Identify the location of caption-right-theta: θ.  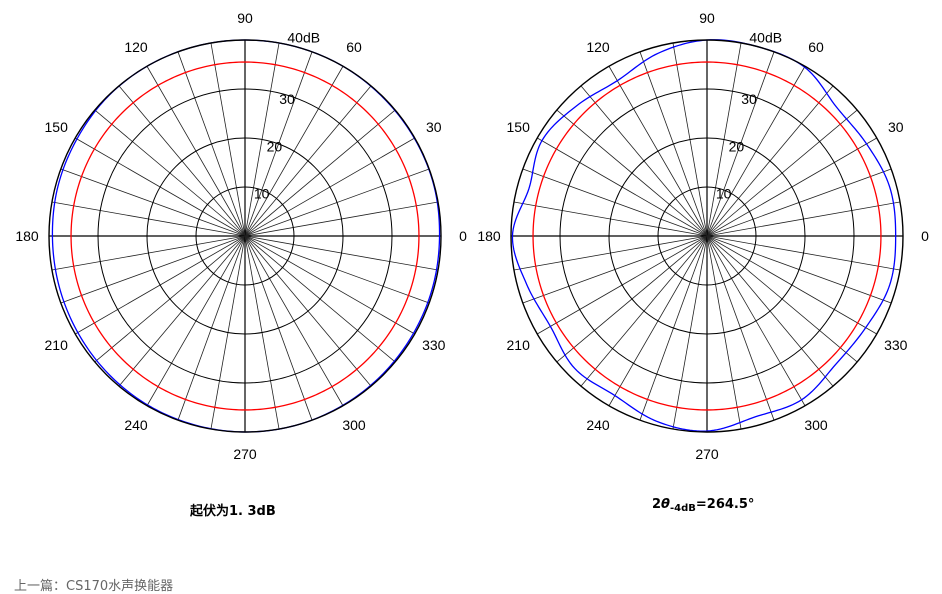
(665, 504).